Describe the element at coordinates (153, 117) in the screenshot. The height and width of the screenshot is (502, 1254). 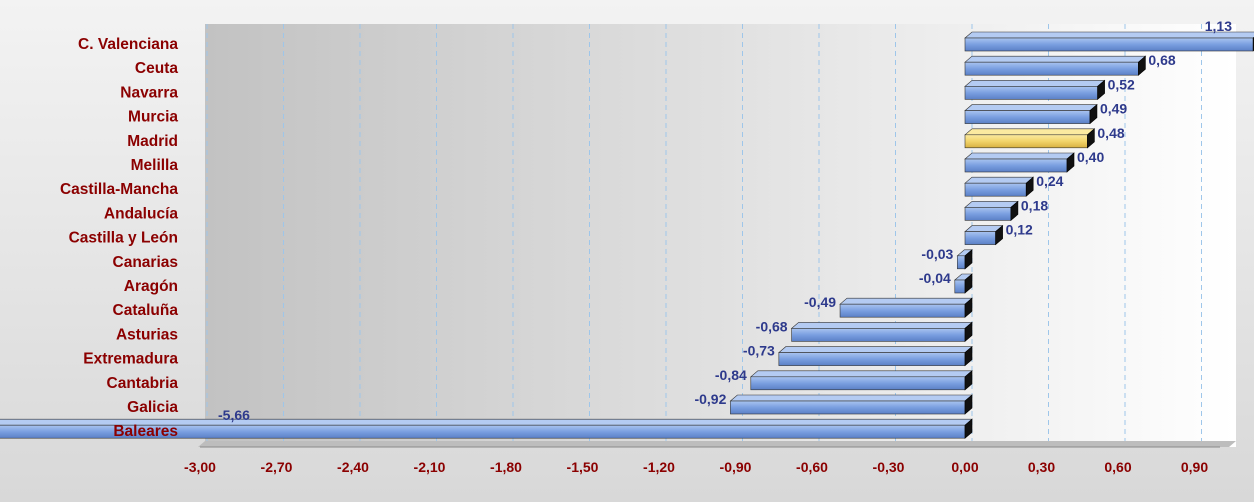
I see `category-label: Murcia` at that location.